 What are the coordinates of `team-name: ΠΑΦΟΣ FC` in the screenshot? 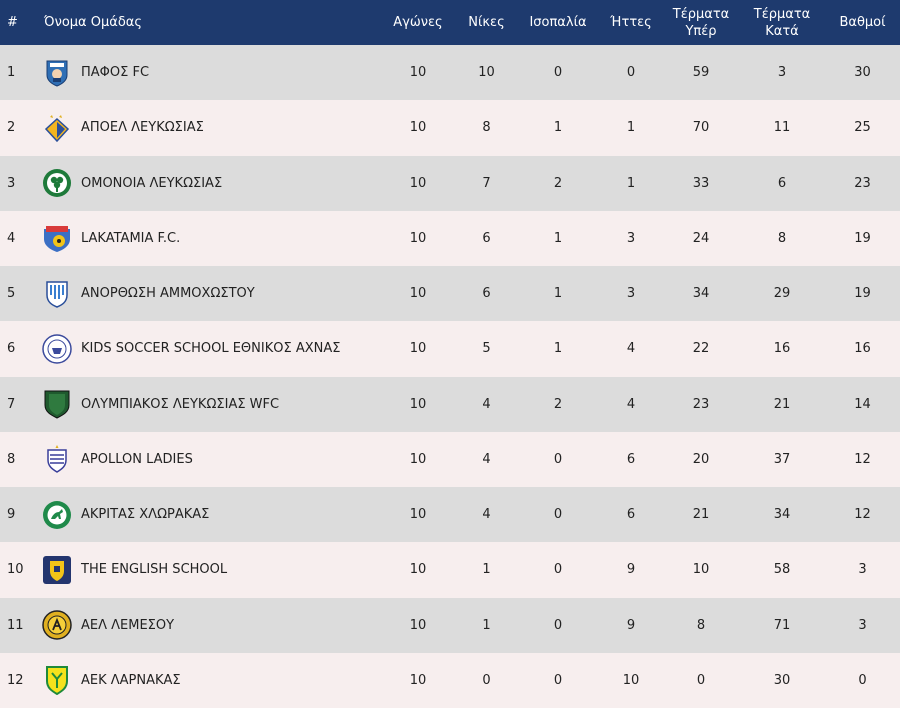 It's located at (115, 73).